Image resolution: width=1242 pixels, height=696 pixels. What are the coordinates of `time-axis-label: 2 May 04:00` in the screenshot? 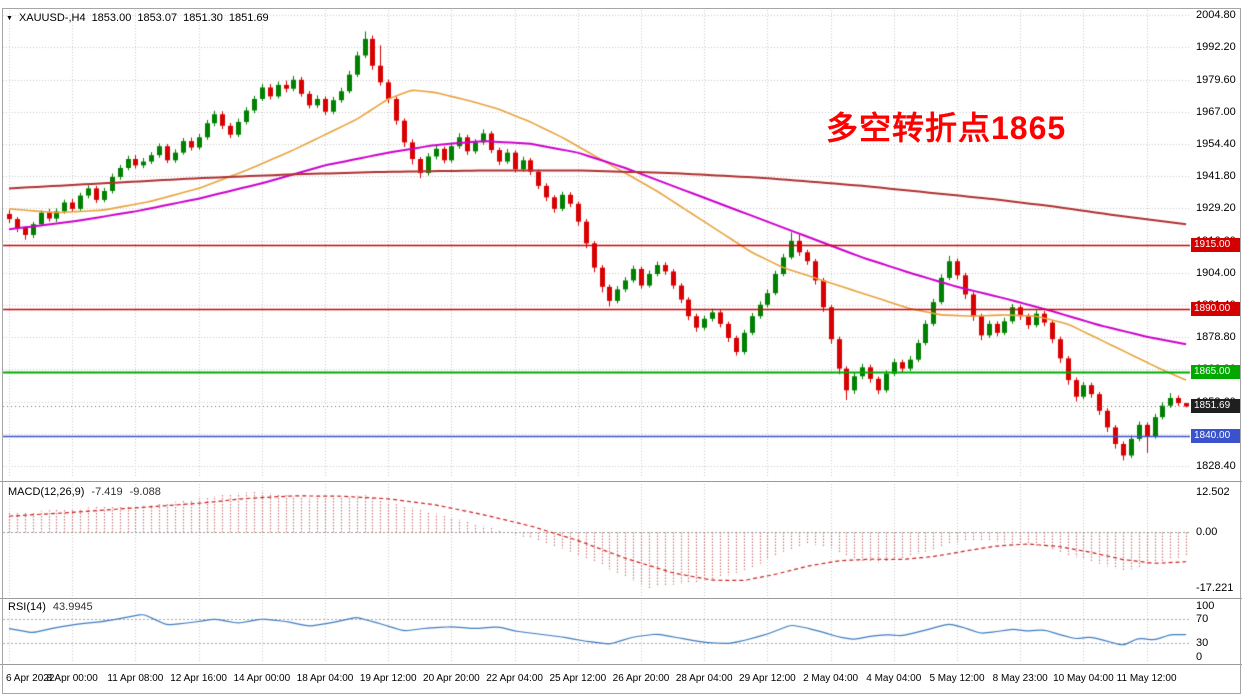 It's located at (831, 678).